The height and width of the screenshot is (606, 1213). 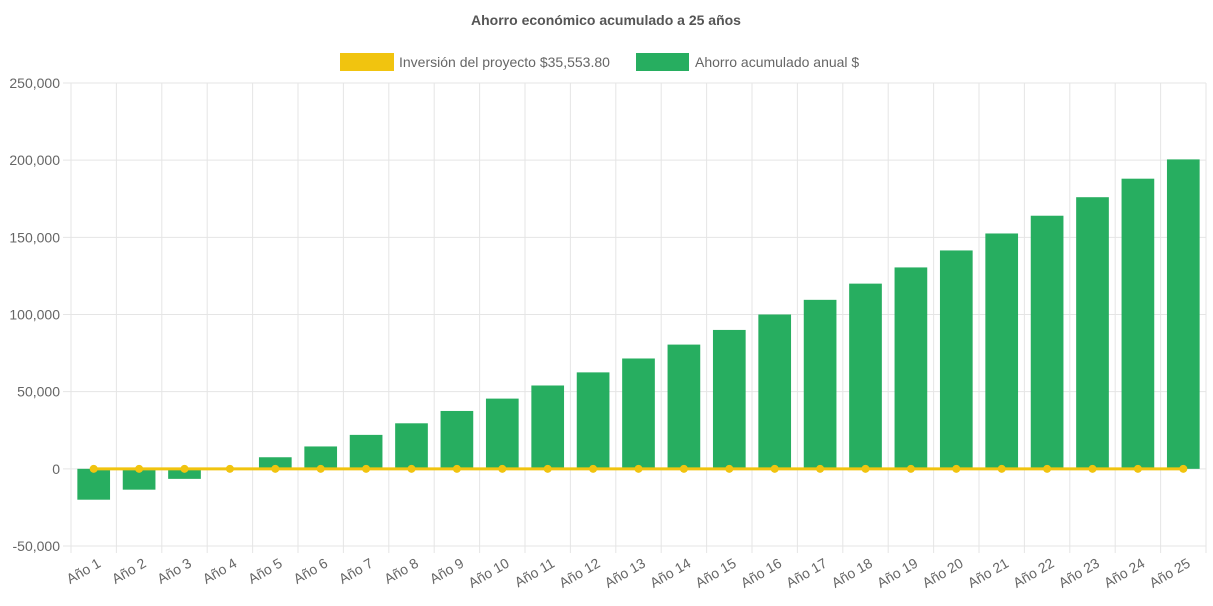 I want to click on x-tick-label: Año 9, so click(x=447, y=571).